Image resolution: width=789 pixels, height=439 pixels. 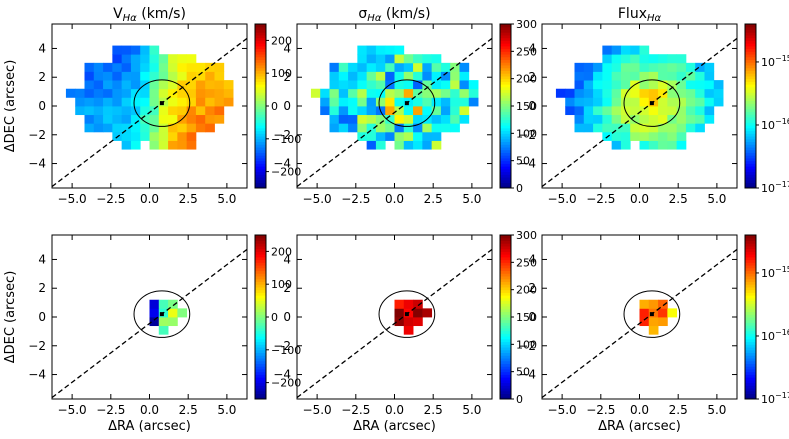 I want to click on aperture-circle, so click(x=652, y=103).